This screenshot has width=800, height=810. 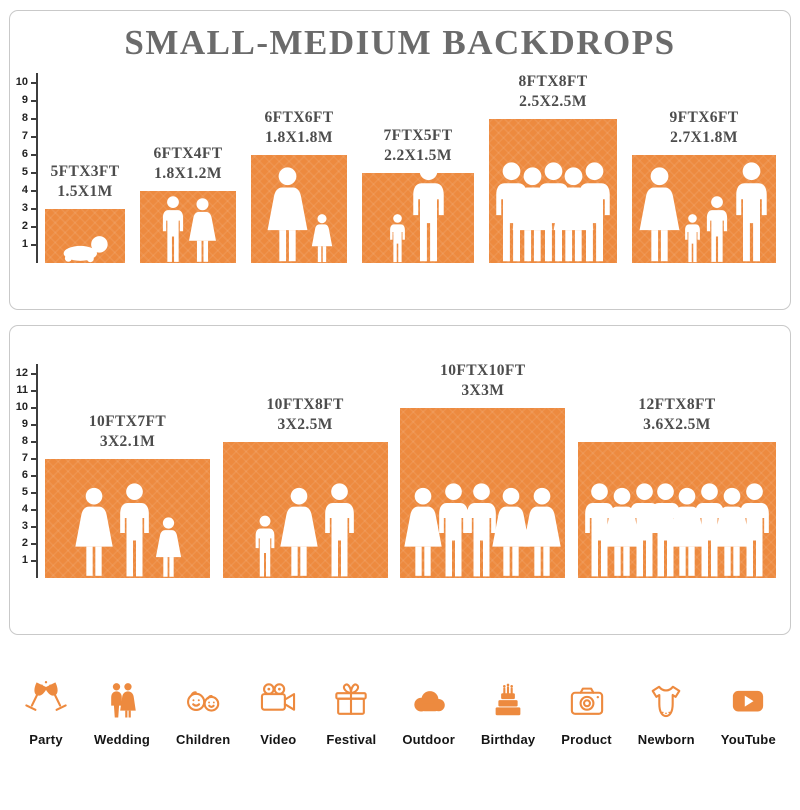 I want to click on size-ft-label: 10FTX10FT, so click(x=483, y=370).